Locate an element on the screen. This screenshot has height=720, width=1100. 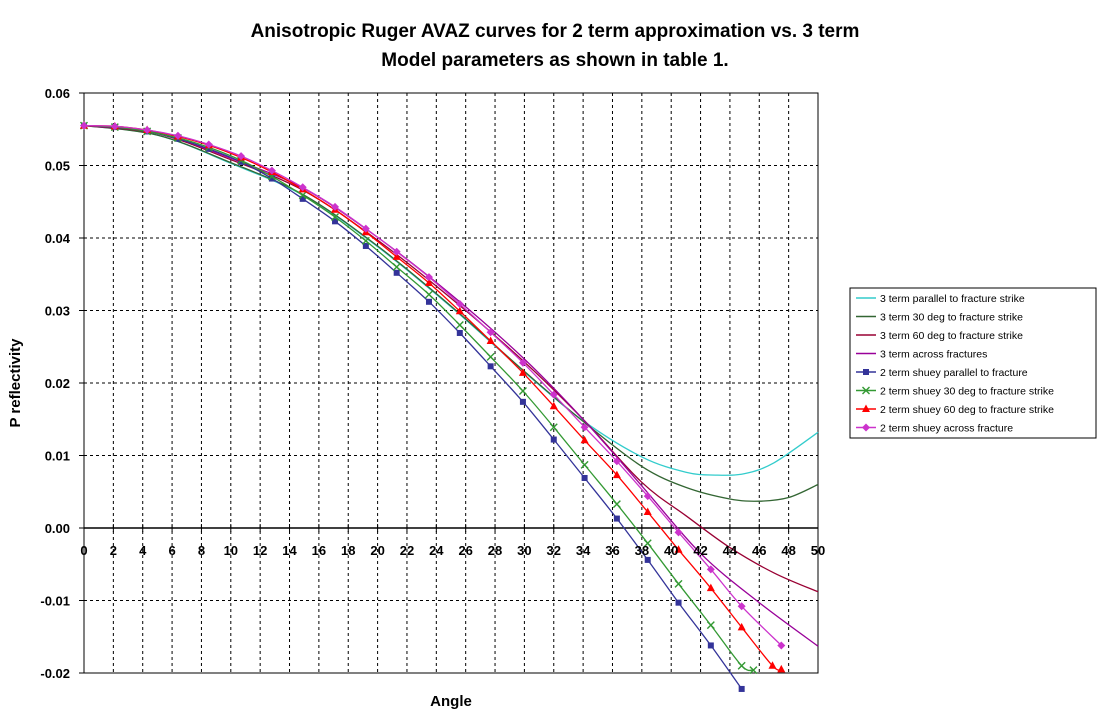
legend-label: 3 term 30 deg to fracture strike is located at coordinates (951, 318).